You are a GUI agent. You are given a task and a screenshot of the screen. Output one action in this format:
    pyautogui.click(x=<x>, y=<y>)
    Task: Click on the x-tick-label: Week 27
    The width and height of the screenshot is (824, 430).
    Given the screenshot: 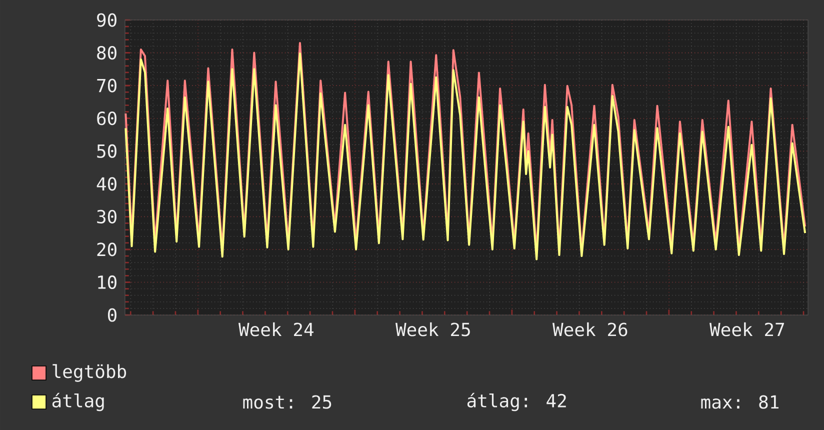 What is the action you would take?
    pyautogui.click(x=747, y=329)
    